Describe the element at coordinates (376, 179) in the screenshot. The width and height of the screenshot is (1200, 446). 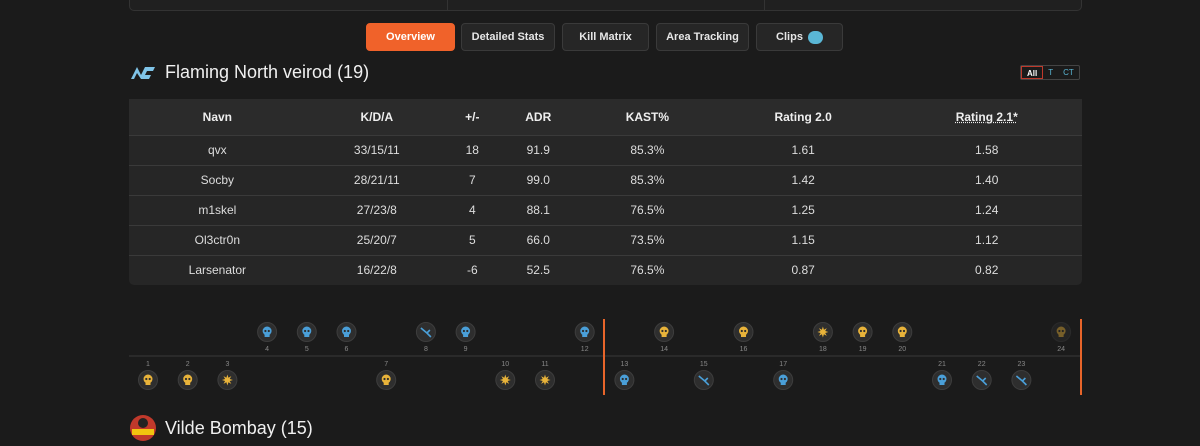
I see `cell: 28/21/11` at that location.